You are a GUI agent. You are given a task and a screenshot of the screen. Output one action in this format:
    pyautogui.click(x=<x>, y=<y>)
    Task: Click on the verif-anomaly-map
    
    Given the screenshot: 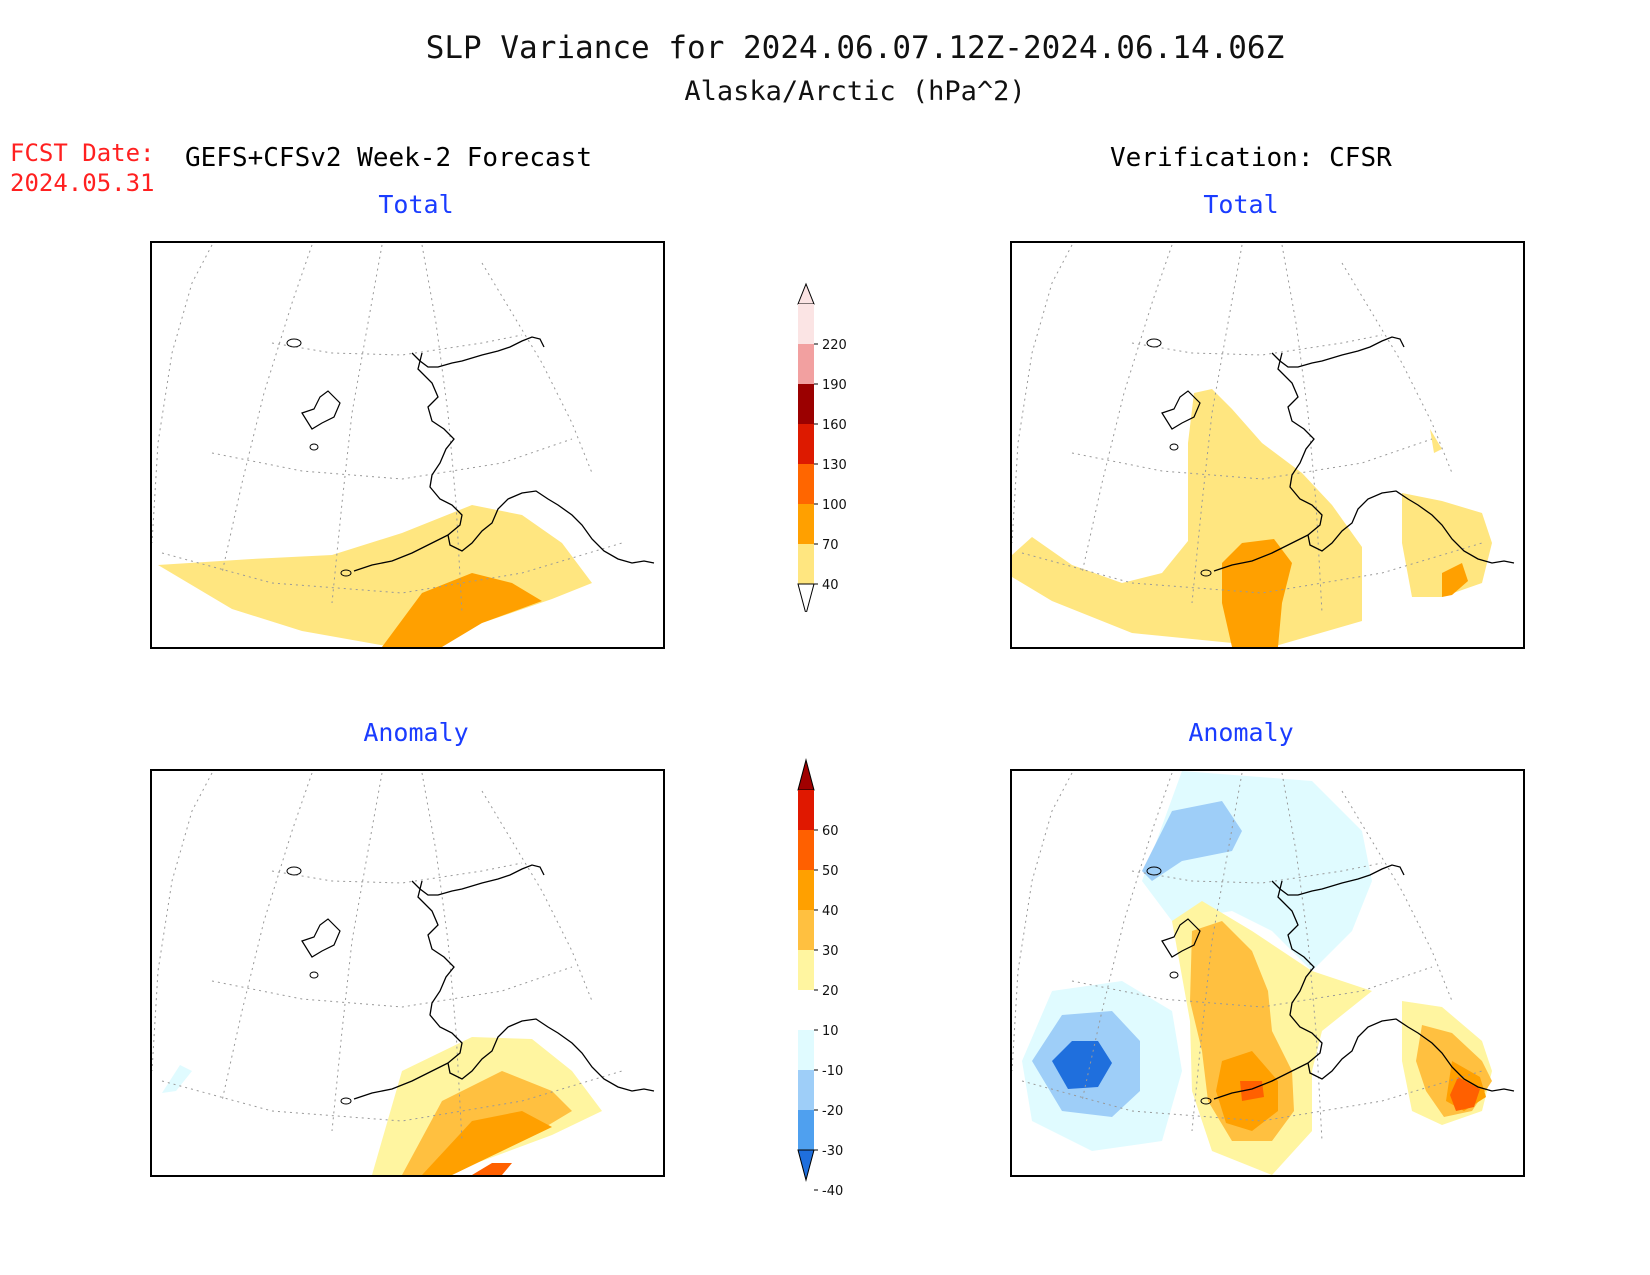 What is the action you would take?
    pyautogui.click(x=1267, y=973)
    